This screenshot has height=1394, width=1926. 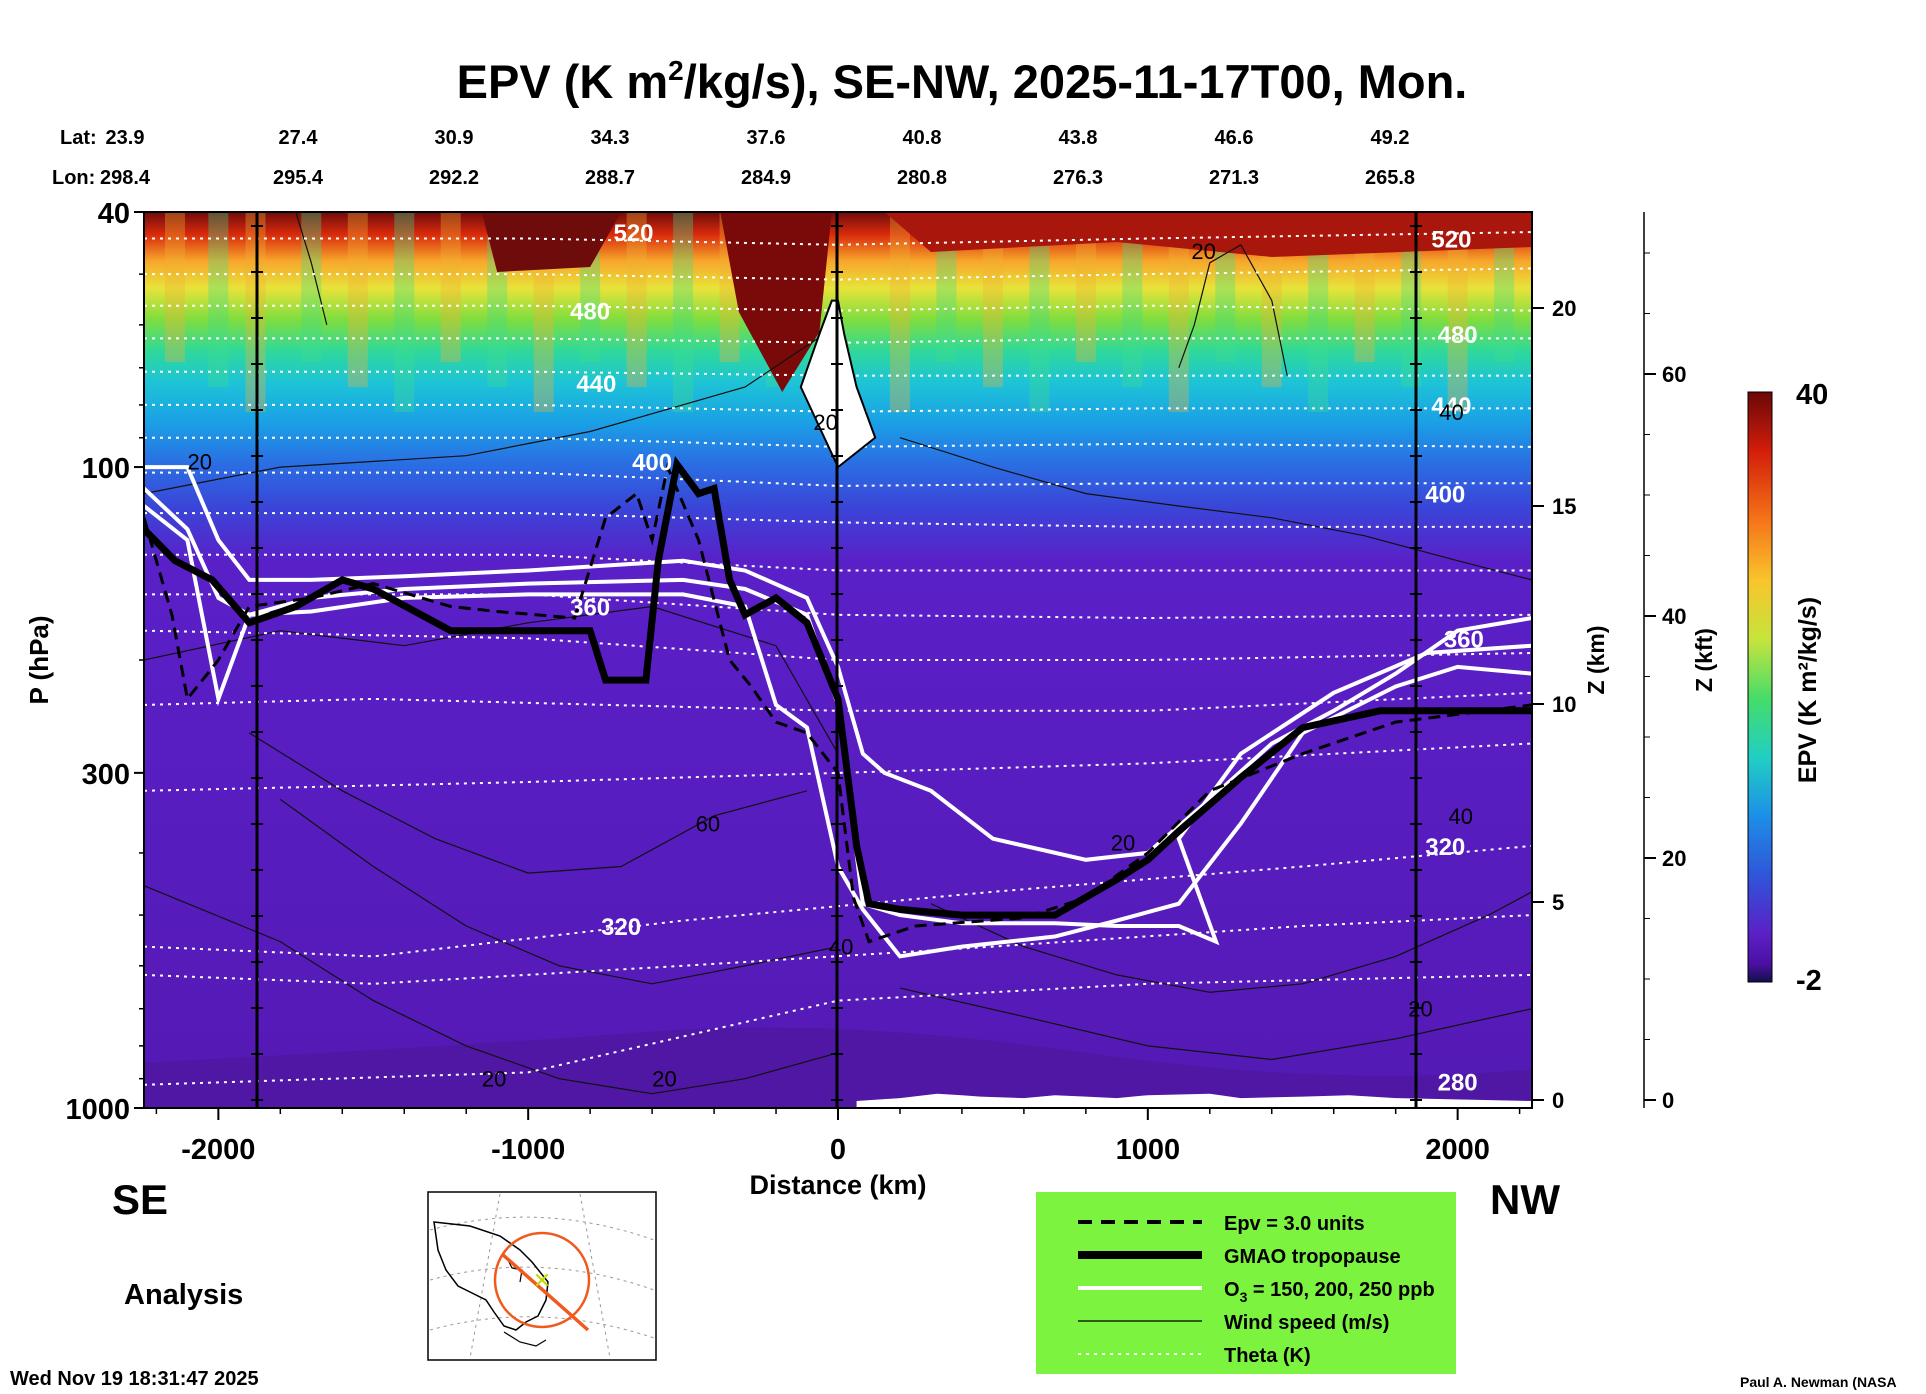 I want to click on height-kft-axis: 0 20 40 60, so click(x=1664, y=662).